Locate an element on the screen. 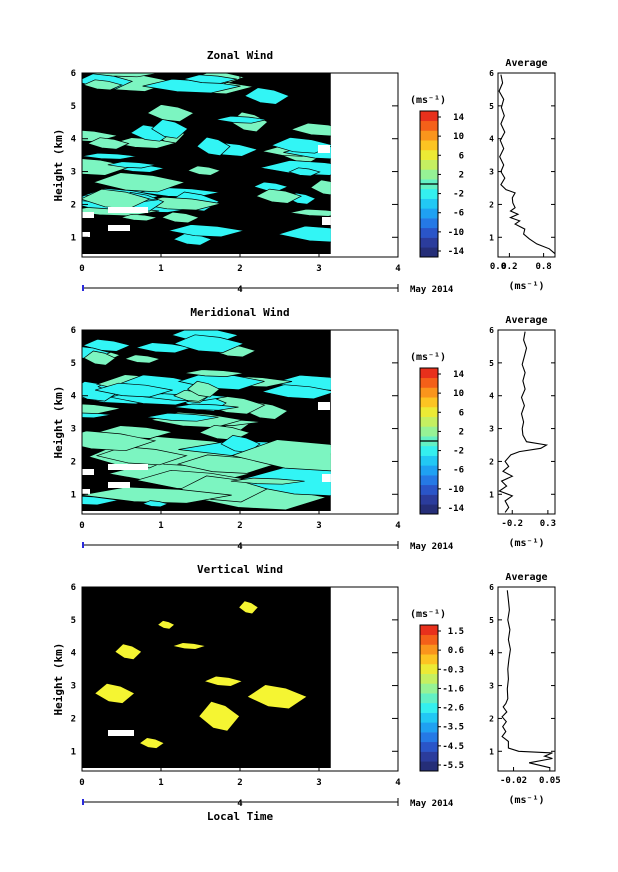 This screenshot has height=872, width=618. colorbar-tick-label: 0.6 is located at coordinates (456, 651).